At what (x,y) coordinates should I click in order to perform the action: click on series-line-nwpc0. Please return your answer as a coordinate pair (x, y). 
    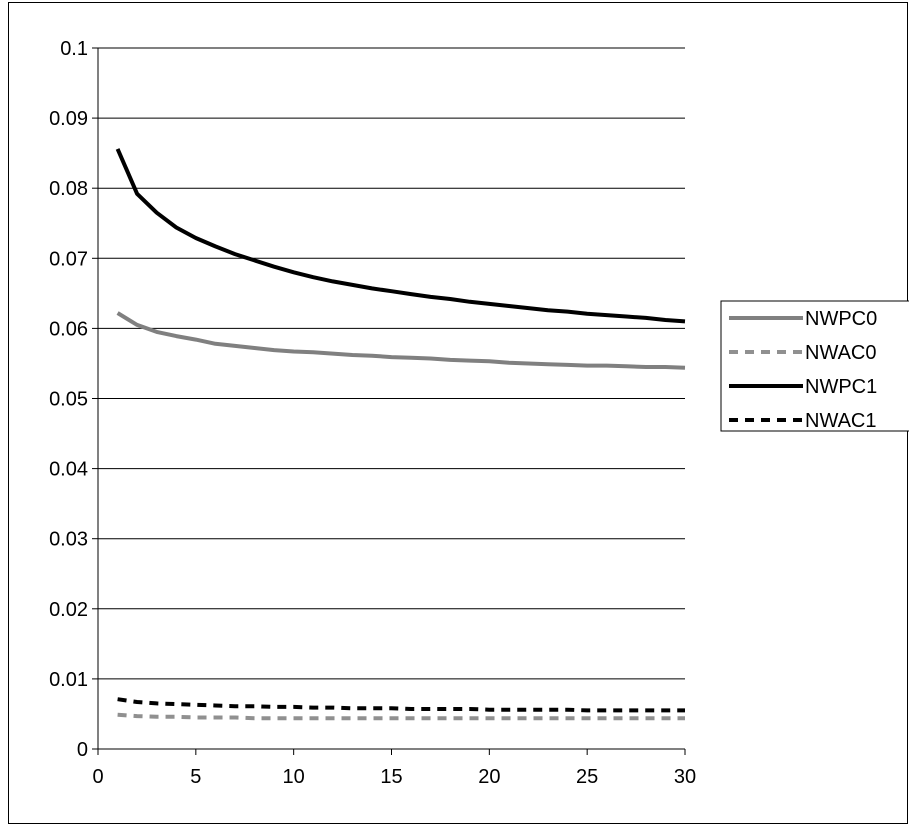
    Looking at the image, I should click on (401, 340).